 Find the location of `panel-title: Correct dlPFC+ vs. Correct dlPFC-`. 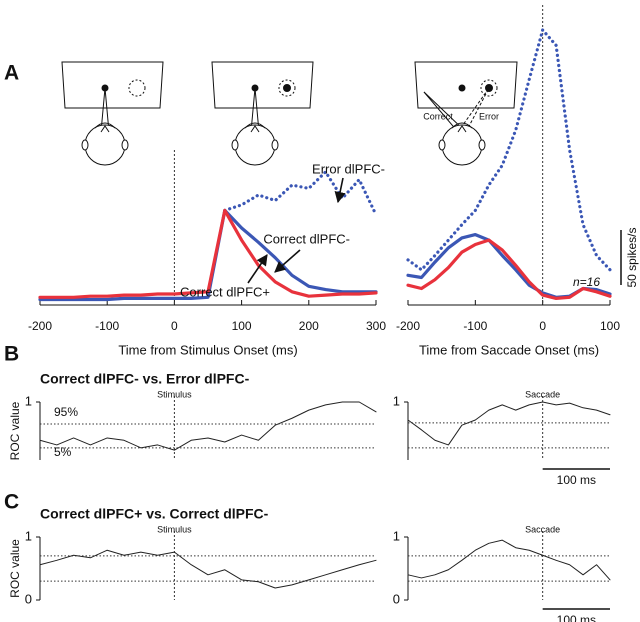

panel-title: Correct dlPFC+ vs. Correct dlPFC- is located at coordinates (154, 514).